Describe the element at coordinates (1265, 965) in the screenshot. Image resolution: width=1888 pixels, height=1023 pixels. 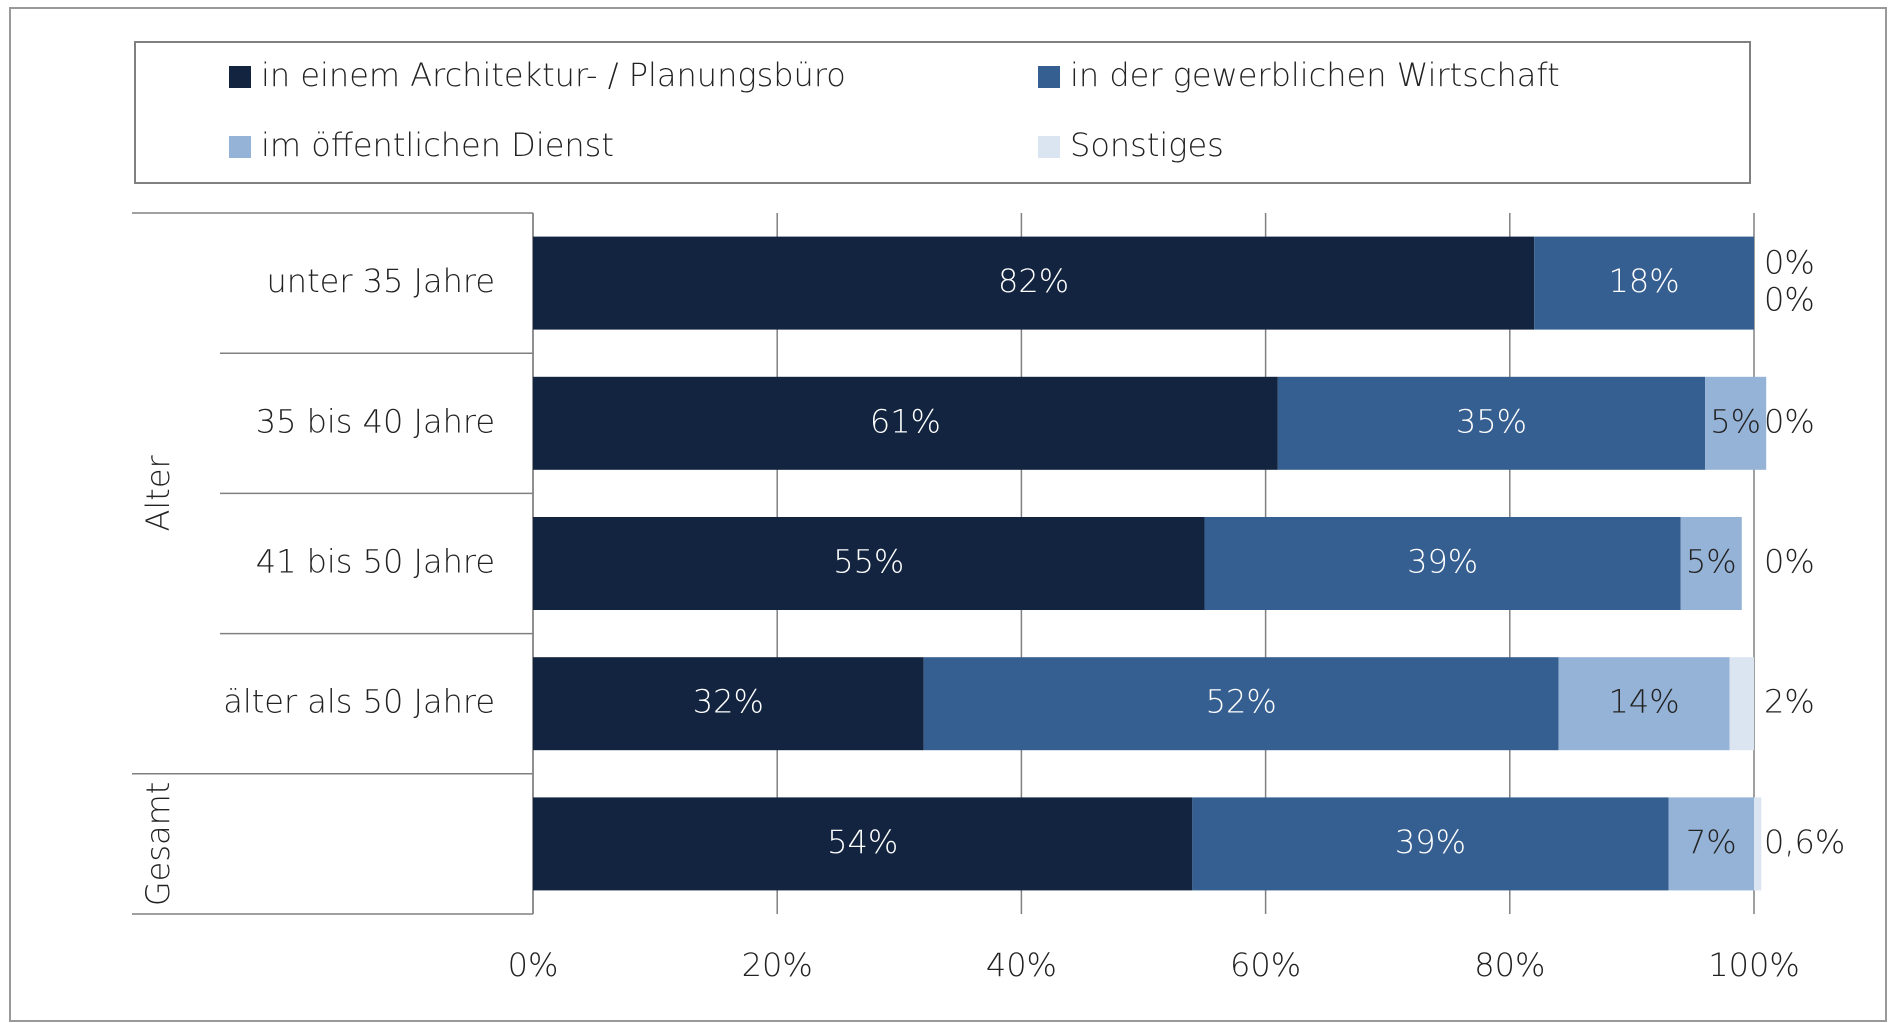
I see `x-tick-label: 60%` at that location.